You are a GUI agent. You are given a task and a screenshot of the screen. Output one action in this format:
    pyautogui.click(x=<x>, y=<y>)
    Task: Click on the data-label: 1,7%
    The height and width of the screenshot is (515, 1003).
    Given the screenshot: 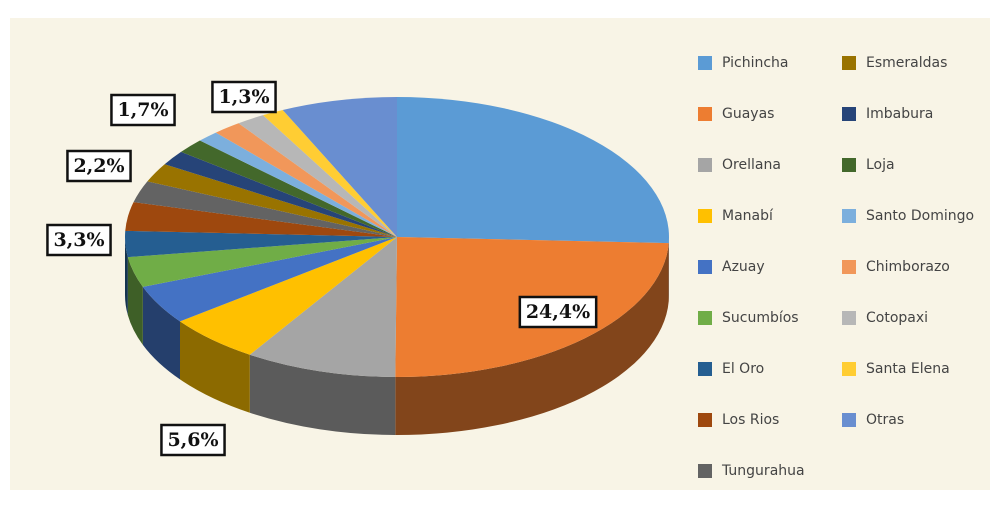 What is the action you would take?
    pyautogui.click(x=142, y=110)
    